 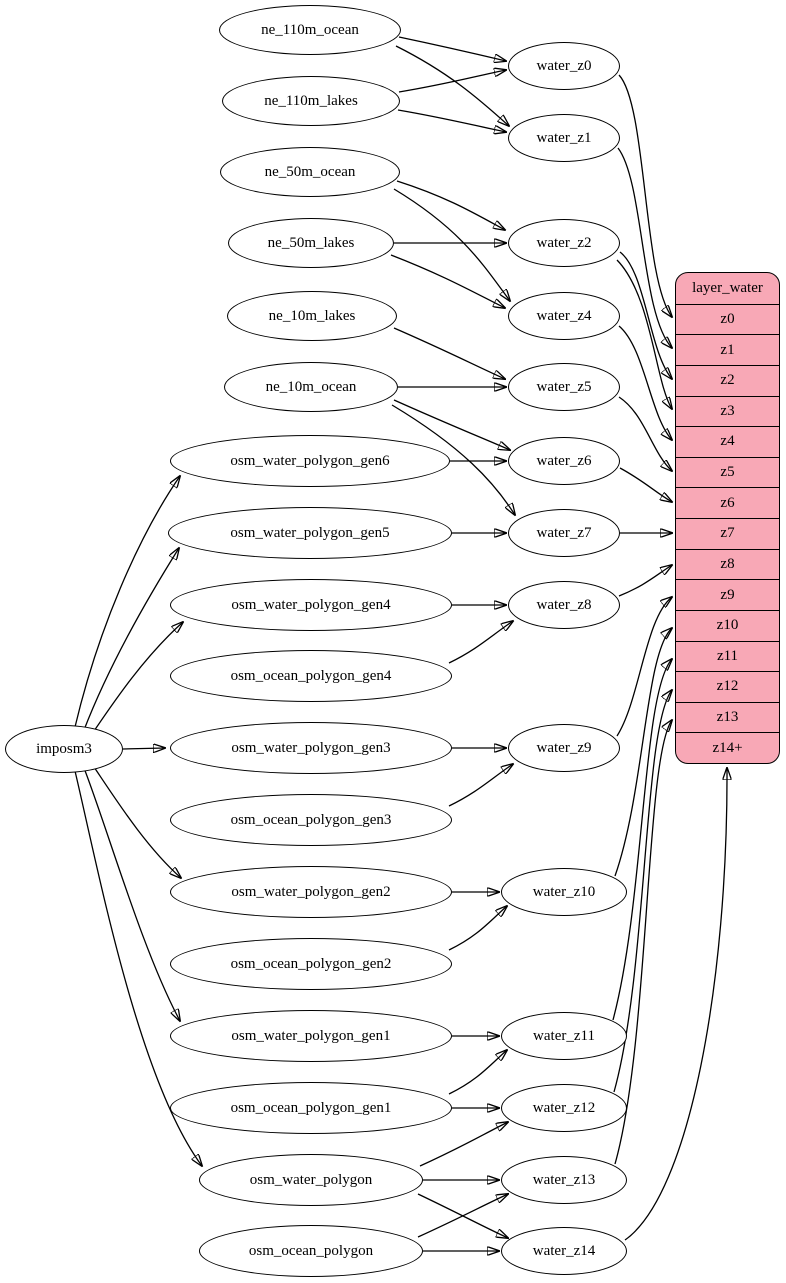 I want to click on edge-imposm3-gen2, so click(x=136, y=820).